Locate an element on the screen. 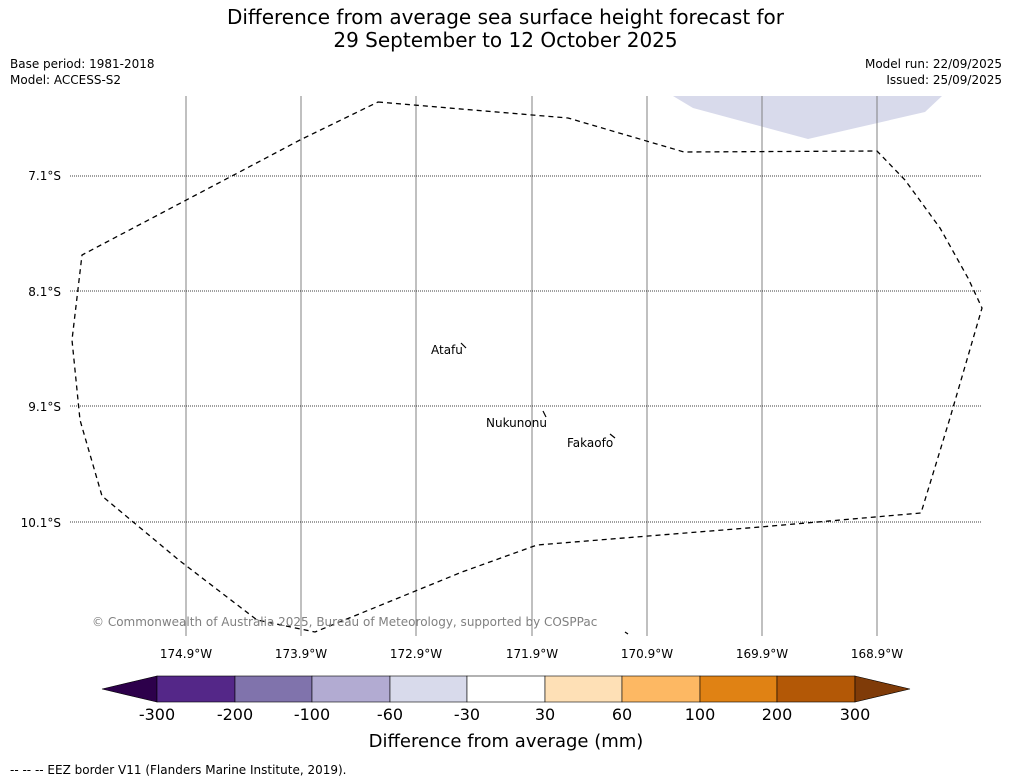 The width and height of the screenshot is (1011, 781). colorbar-tick: 100 is located at coordinates (700, 714).